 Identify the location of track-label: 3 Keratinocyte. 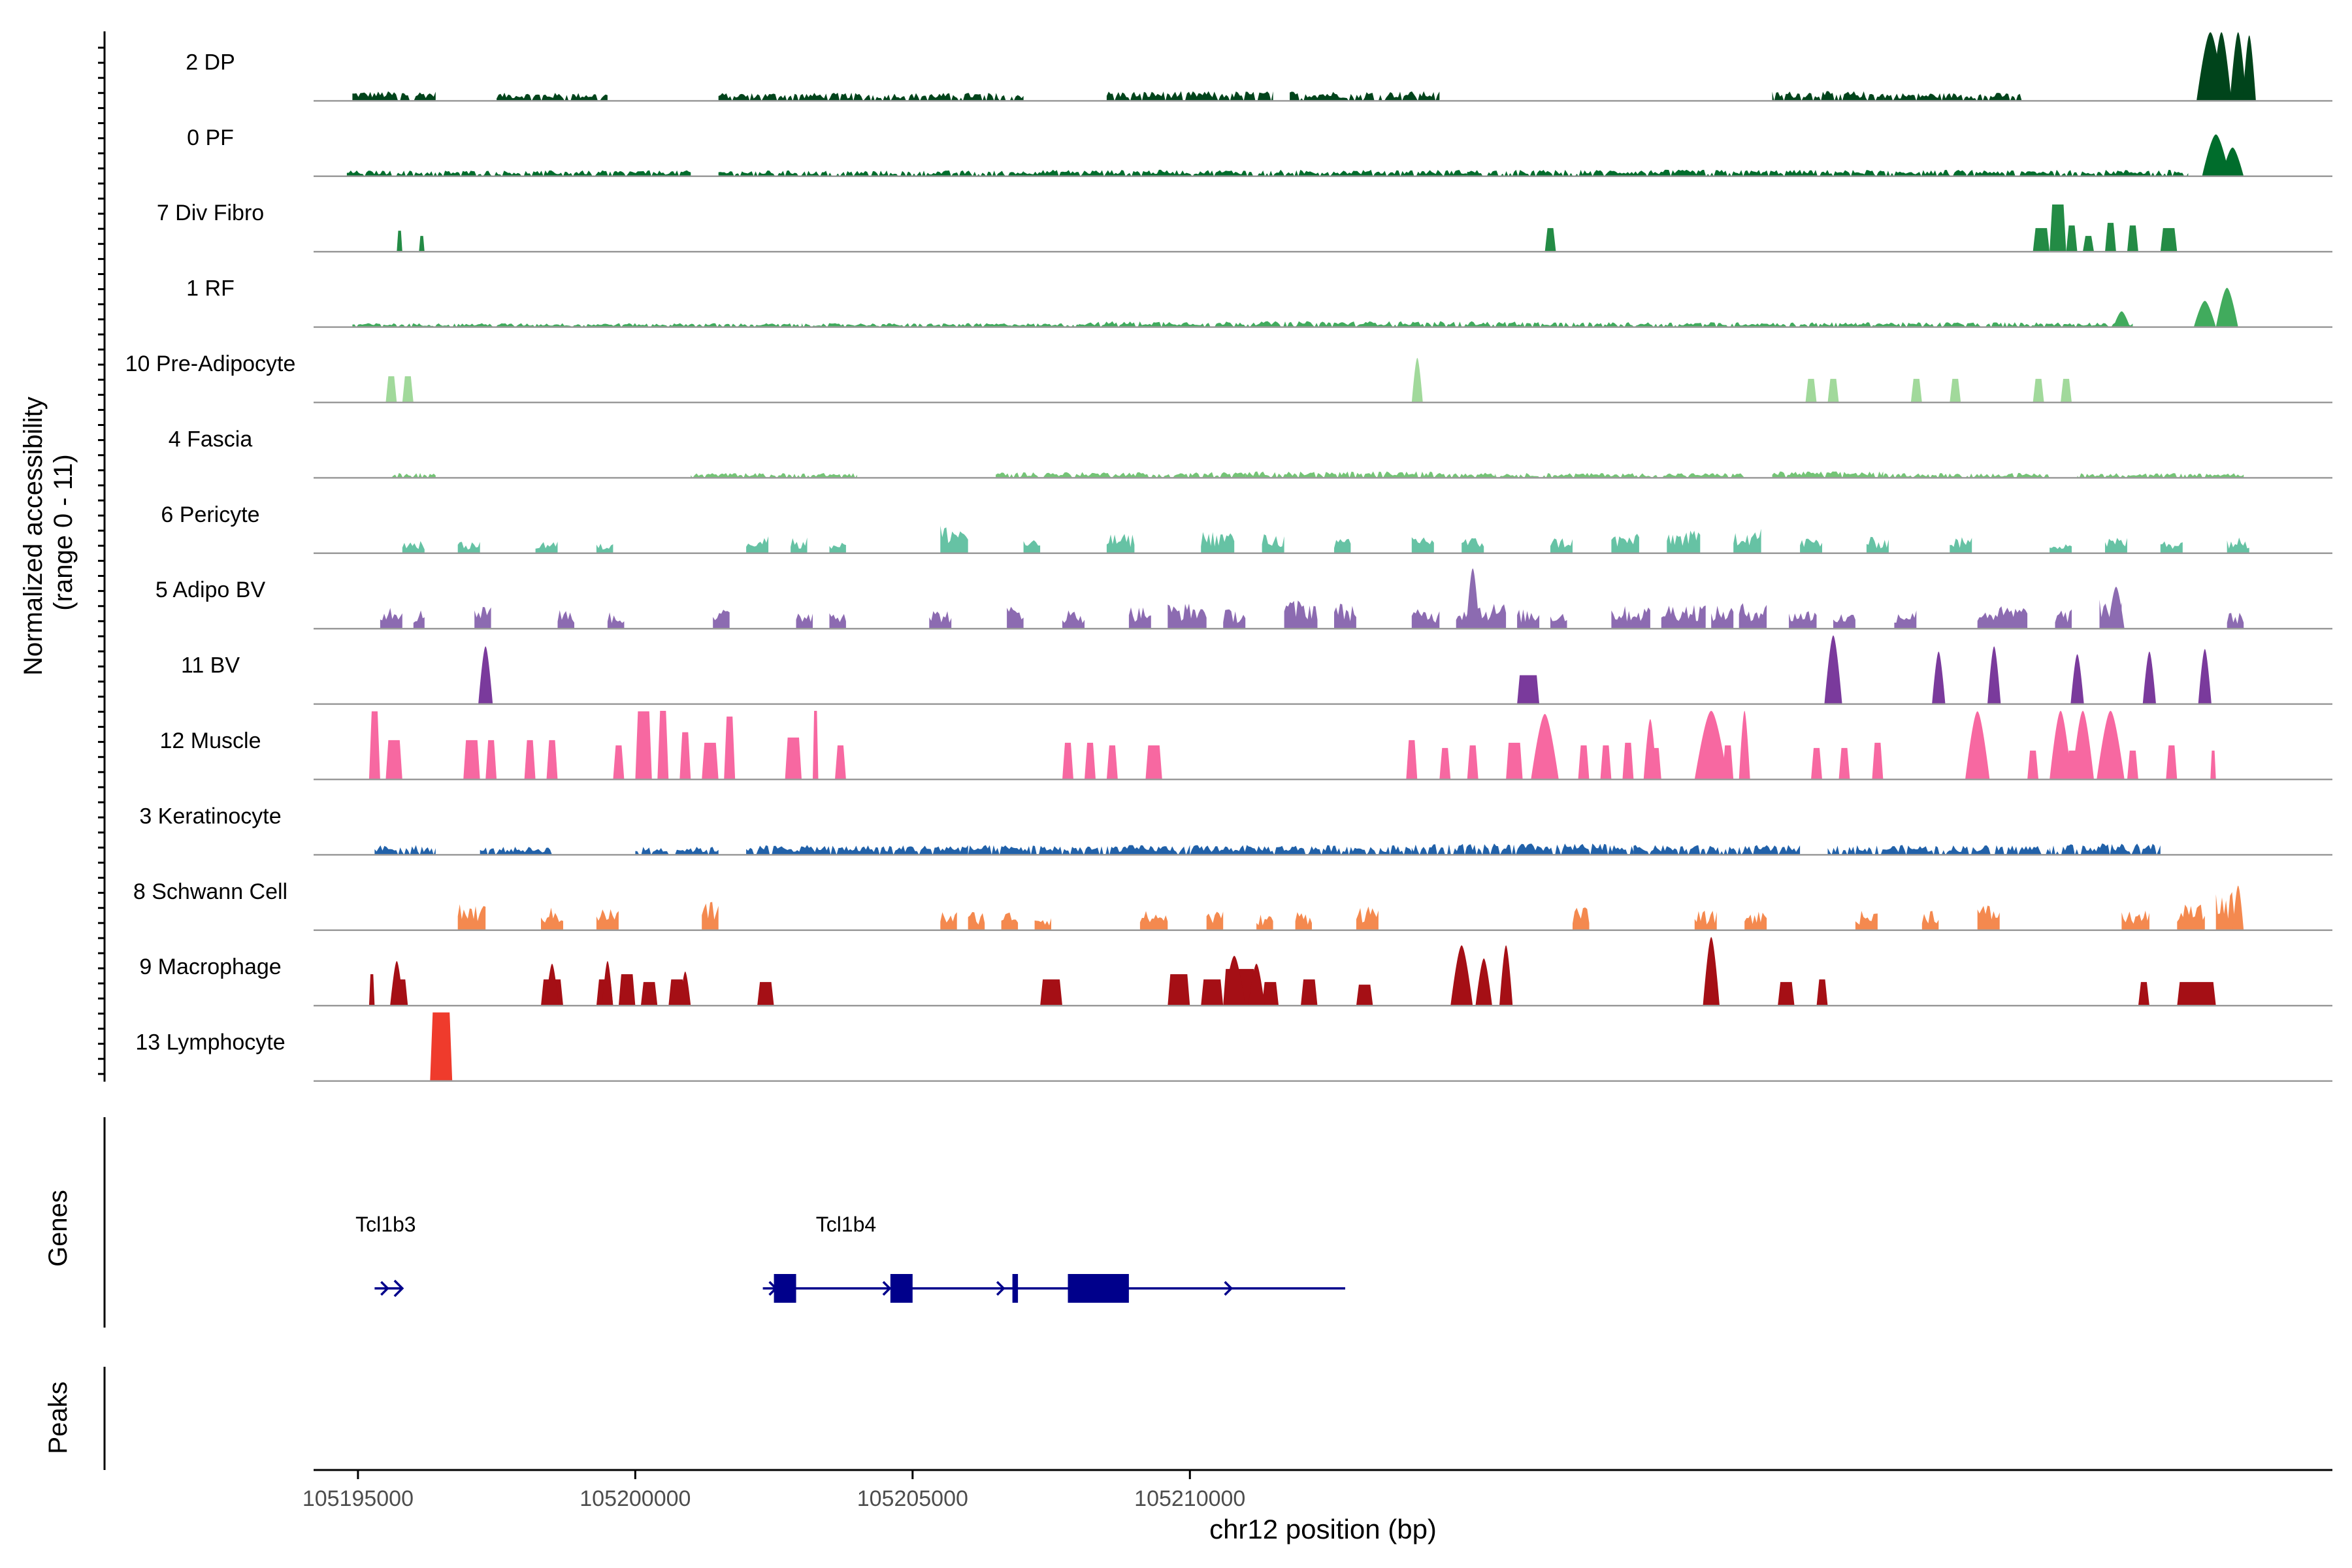
(210, 816).